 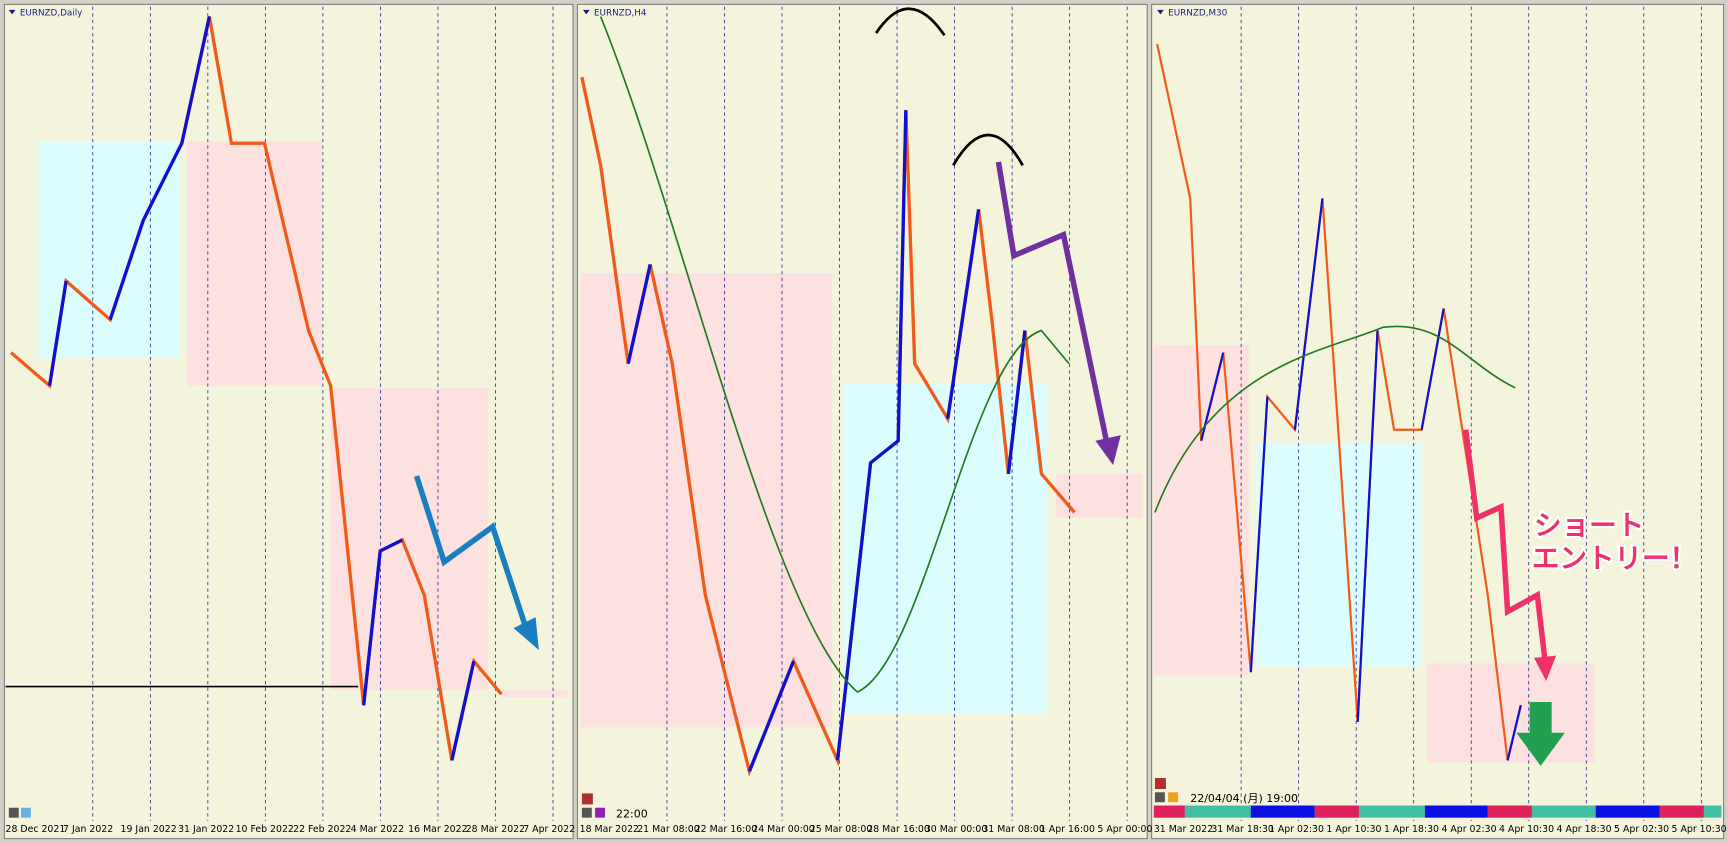 What do you see at coordinates (1124, 829) in the screenshot?
I see `x-tick-label: 5 Apr 00:00` at bounding box center [1124, 829].